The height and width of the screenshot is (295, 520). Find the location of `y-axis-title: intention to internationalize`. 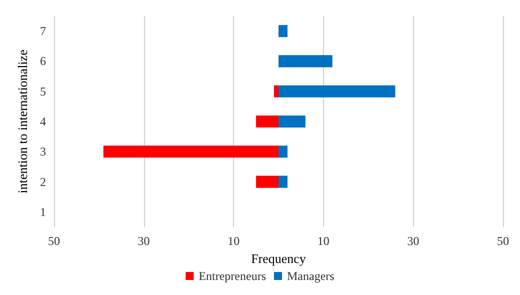

y-axis-title: intention to internationalize is located at coordinates (22, 121).